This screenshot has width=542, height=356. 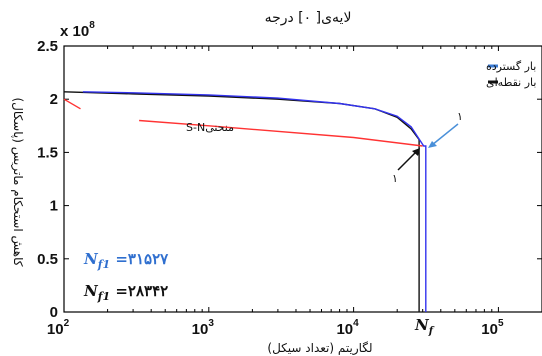 What do you see at coordinates (17, 181) in the screenshot?
I see `y-axis-title: کاهش استحکام ماتریس (پاسکال)` at bounding box center [17, 181].